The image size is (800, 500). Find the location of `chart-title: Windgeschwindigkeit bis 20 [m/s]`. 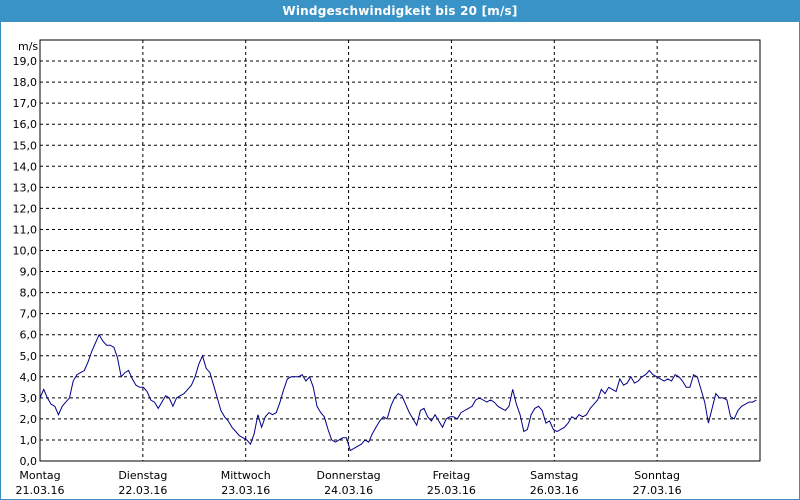

chart-title: Windgeschwindigkeit bis 20 [m/s] is located at coordinates (400, 11).